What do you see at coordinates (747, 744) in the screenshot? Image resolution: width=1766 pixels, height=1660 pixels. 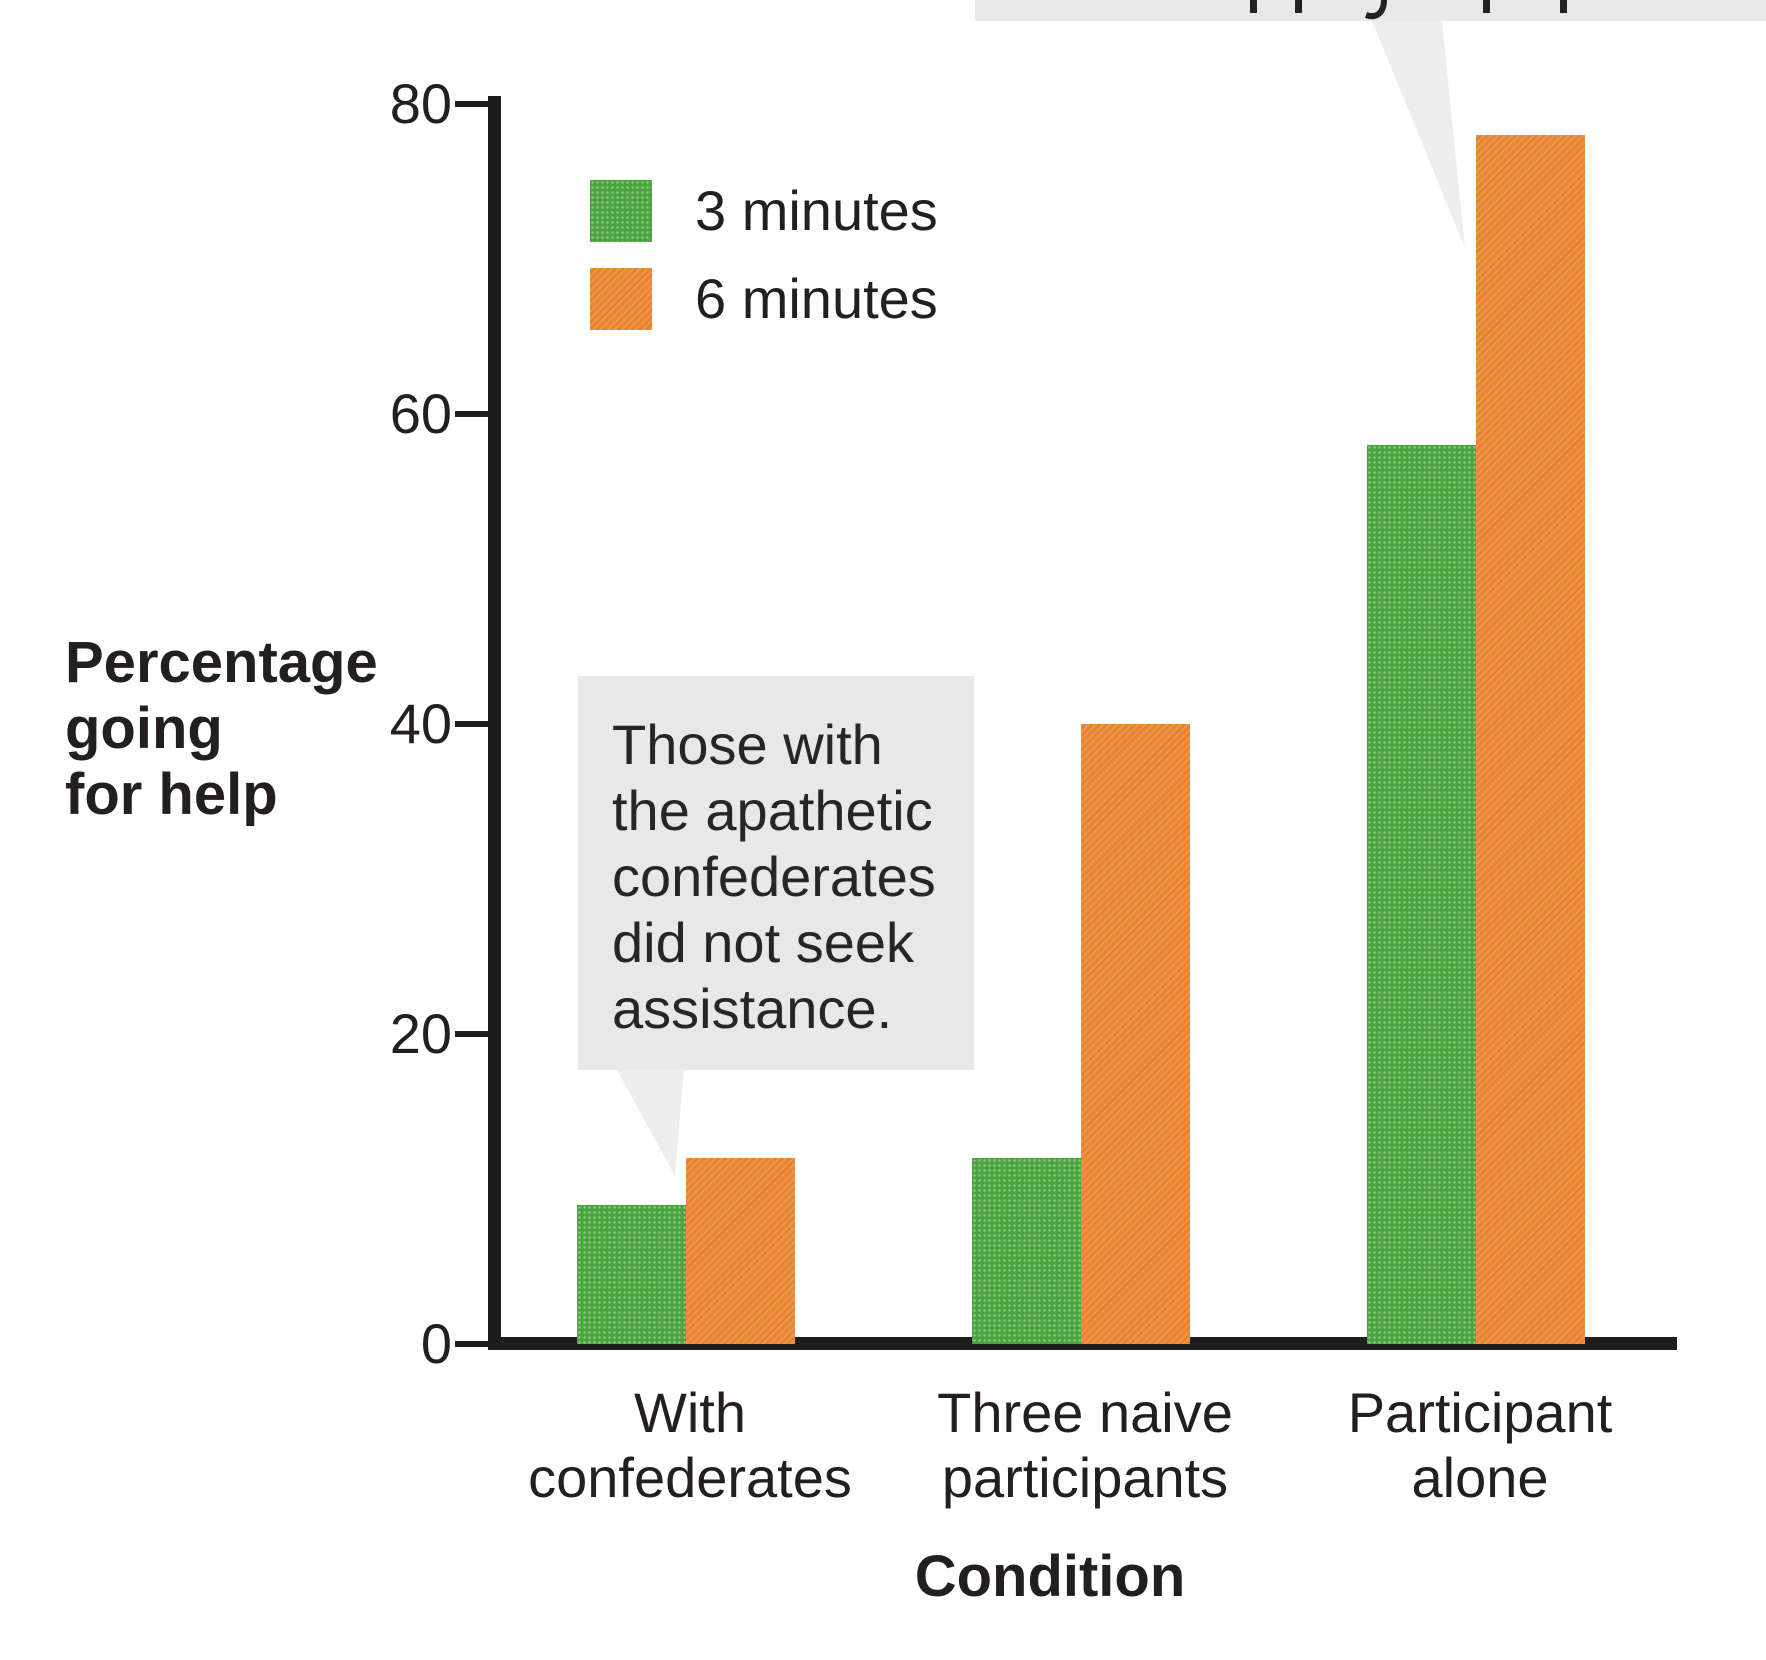 I see `annotation-line: Those with` at bounding box center [747, 744].